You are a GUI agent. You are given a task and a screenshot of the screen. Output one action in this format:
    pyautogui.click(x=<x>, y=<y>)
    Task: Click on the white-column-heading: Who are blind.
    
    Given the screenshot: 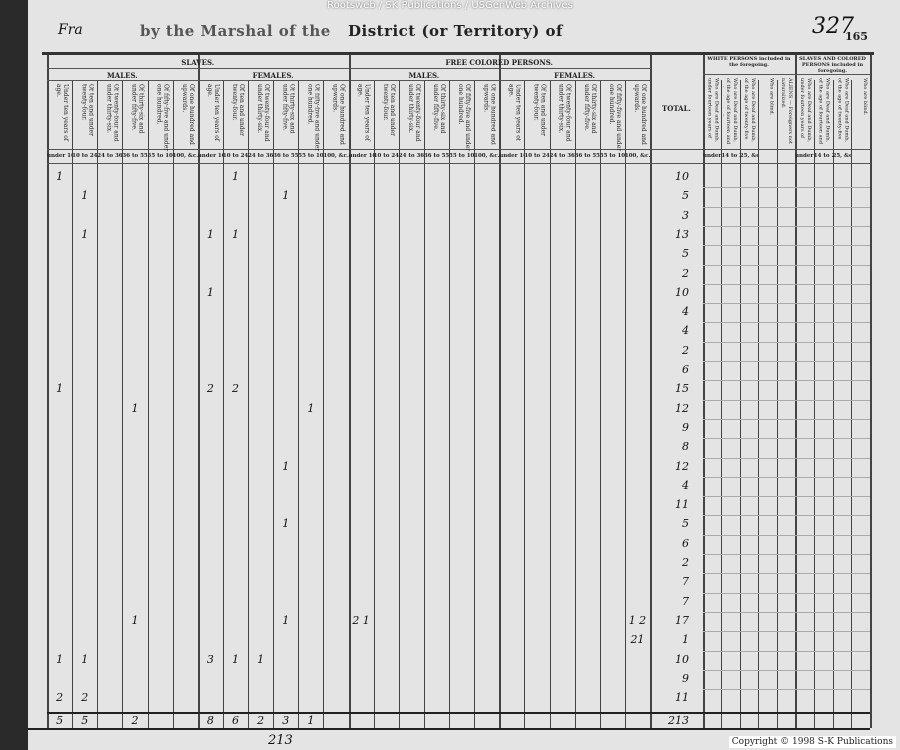 What is the action you would take?
    pyautogui.click(x=771, y=97)
    